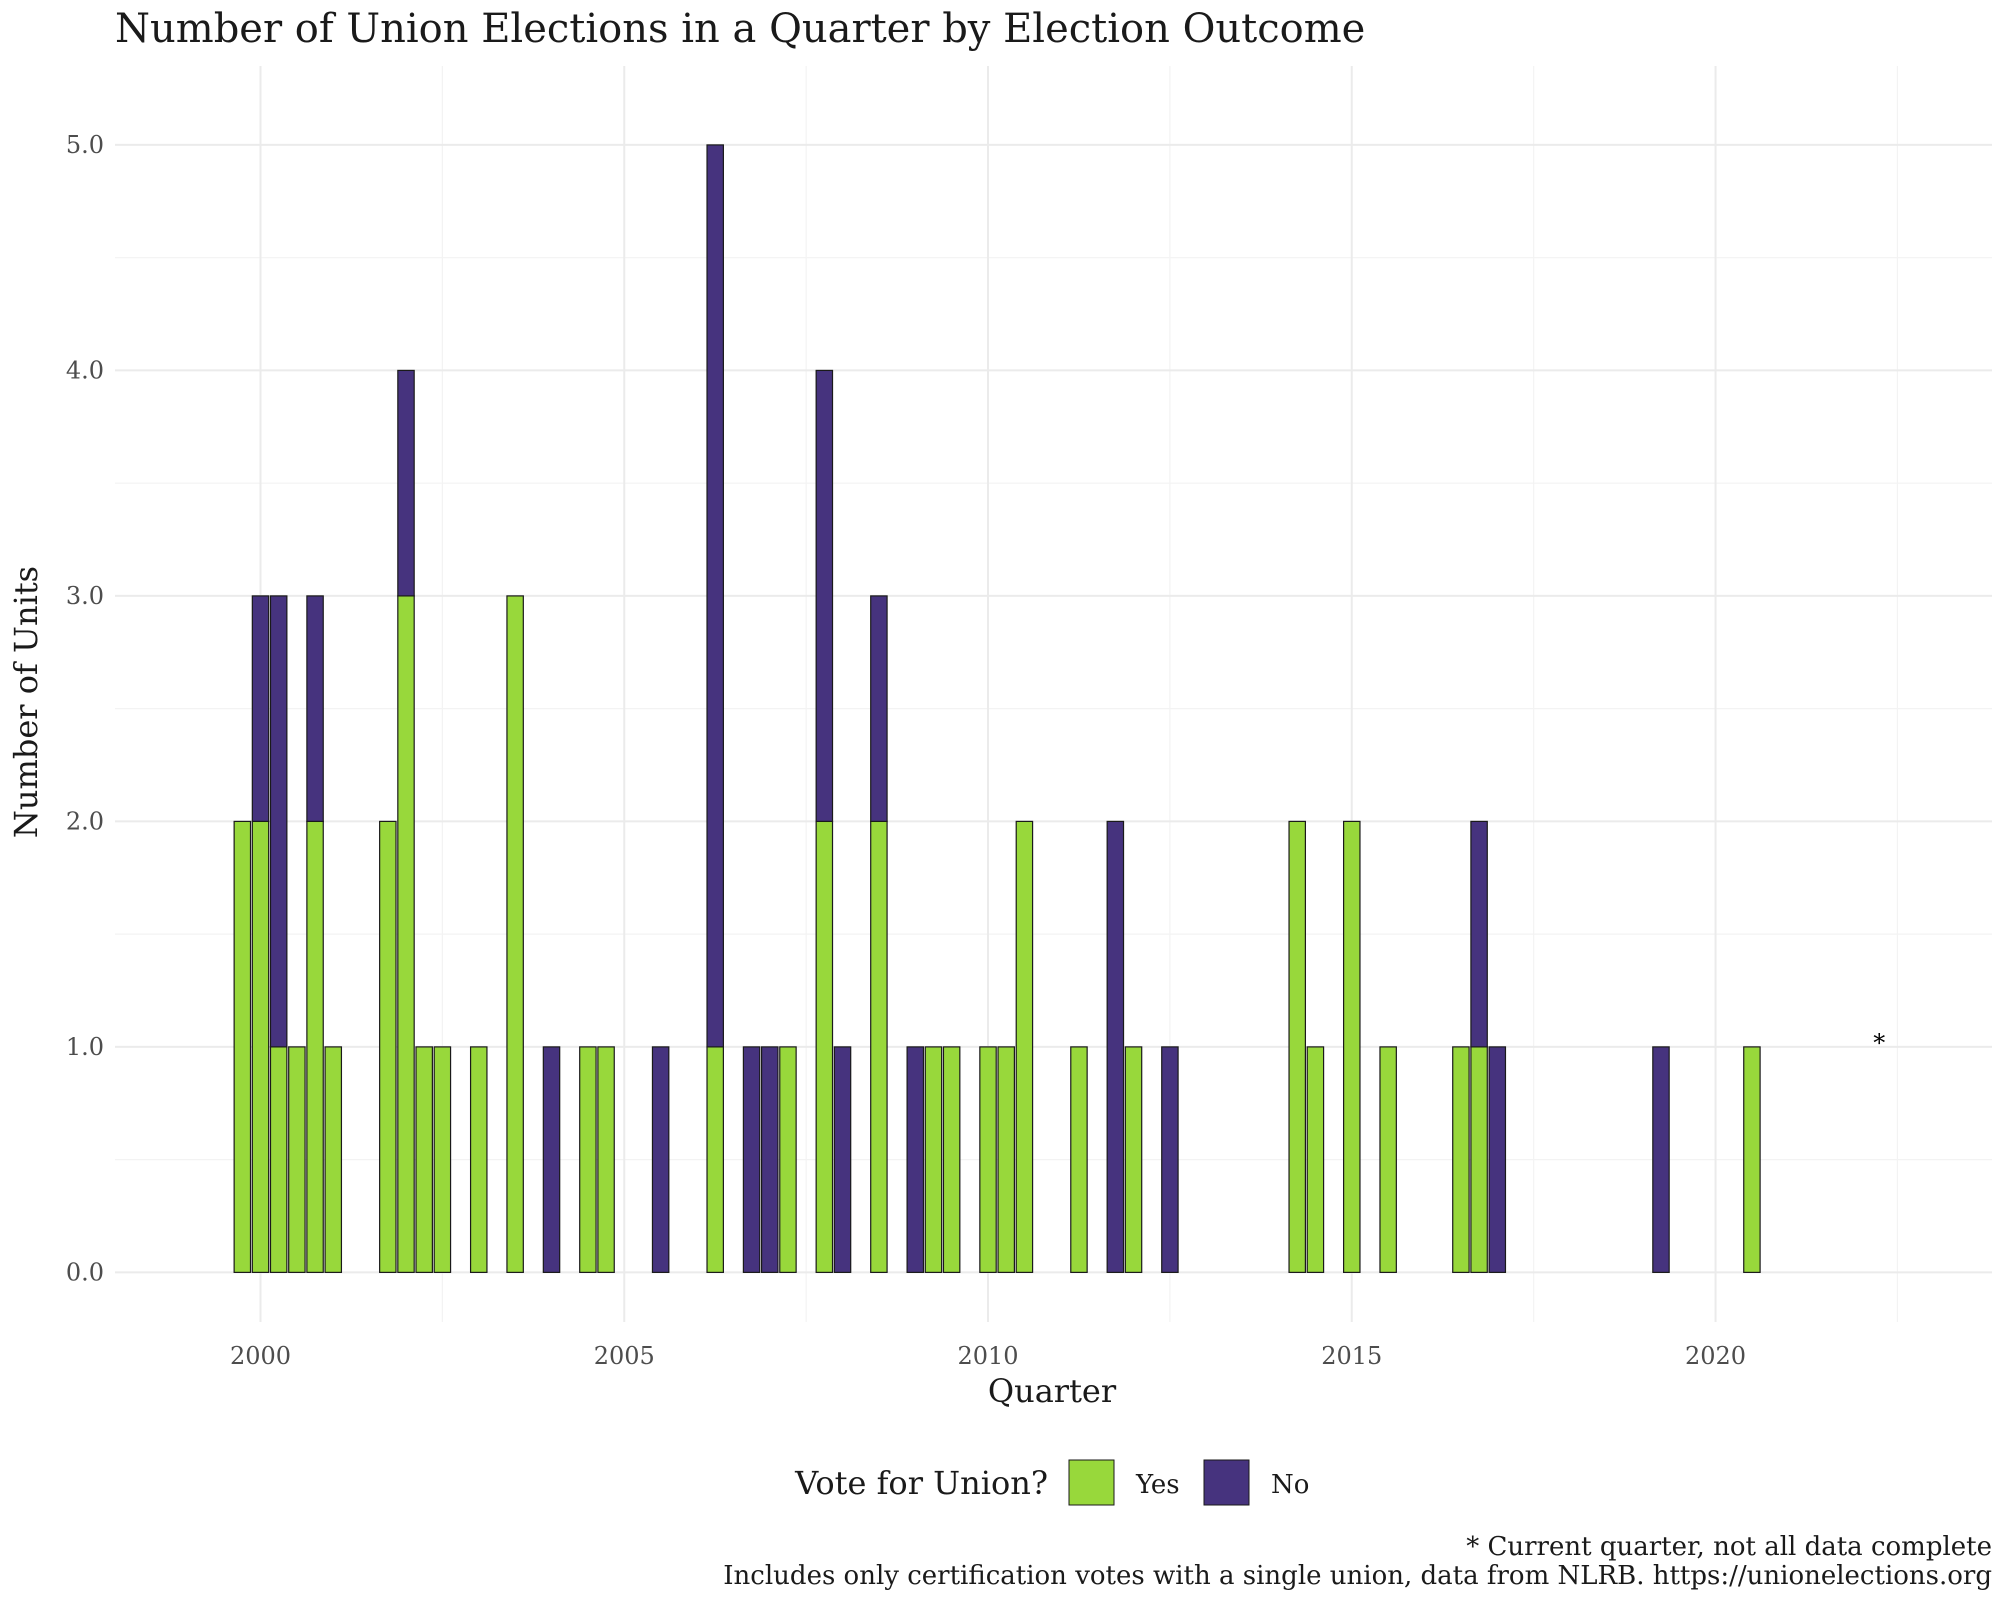 The image size is (2000, 1605). Describe the element at coordinates (824, 596) in the screenshot. I see `bar-no-2007Q4` at that location.